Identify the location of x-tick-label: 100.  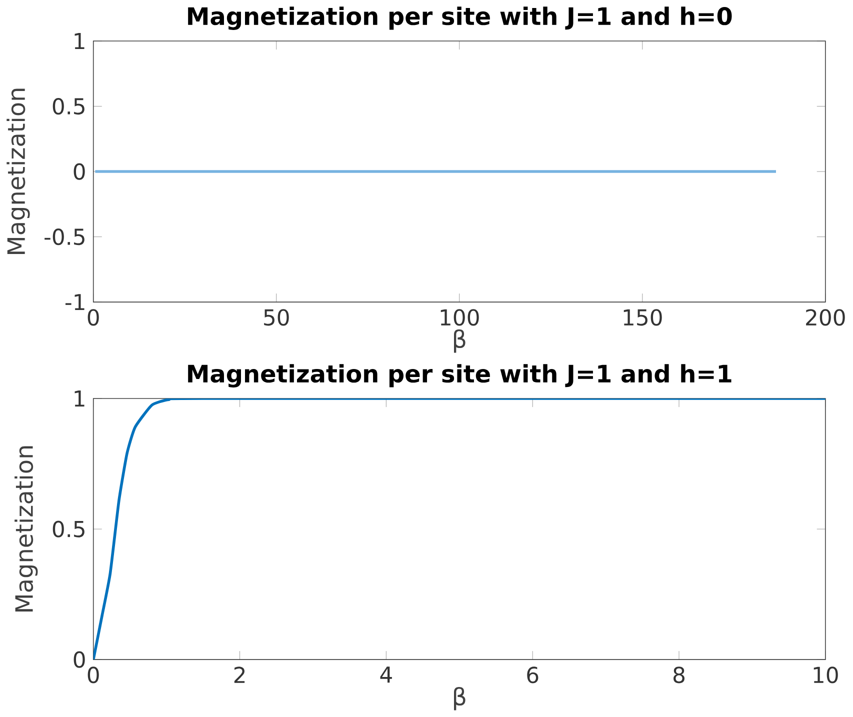
(459, 317).